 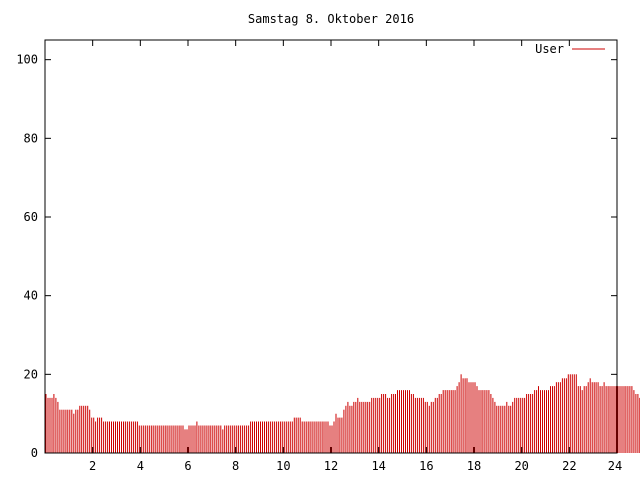 What do you see at coordinates (426, 466) in the screenshot?
I see `x-tick-label: 16` at bounding box center [426, 466].